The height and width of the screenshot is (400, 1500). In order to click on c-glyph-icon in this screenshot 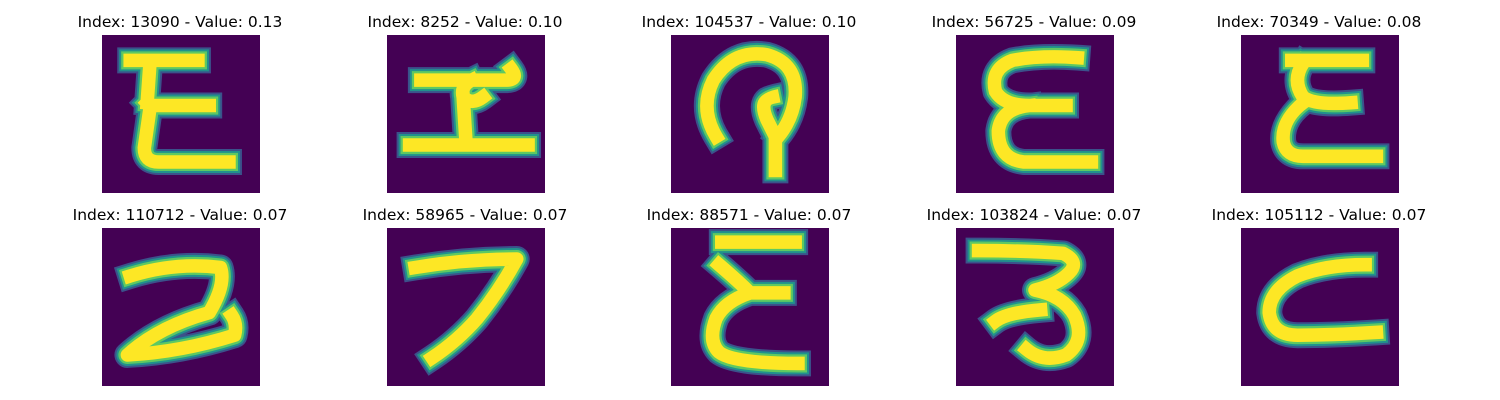, I will do `click(1323, 300)`.